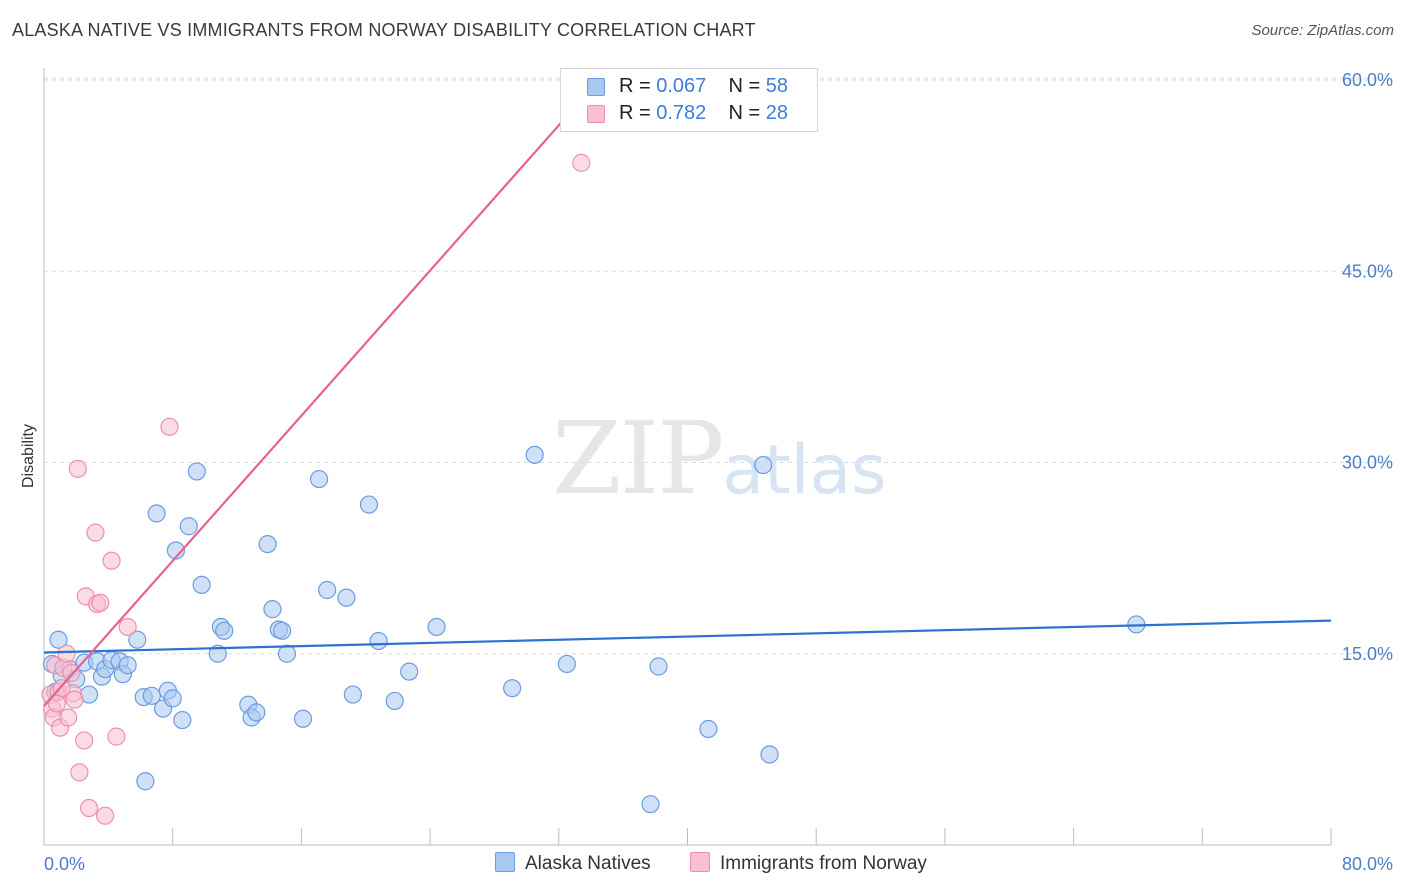 The image size is (1406, 892). I want to click on y-axis-label: Disability, so click(28, 456).